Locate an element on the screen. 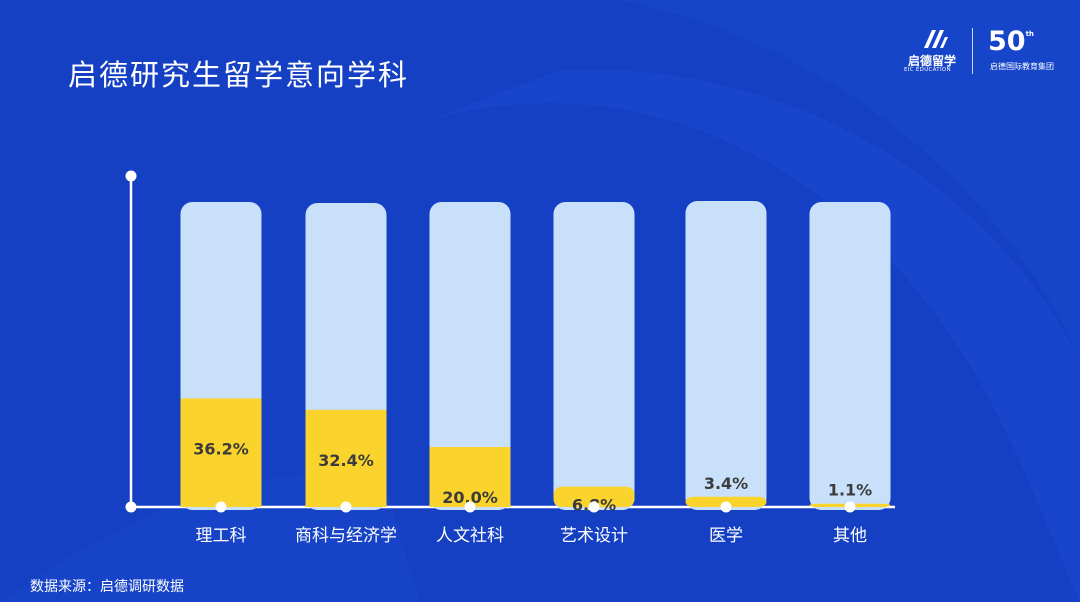 This screenshot has width=1080, height=602. x-tick-label: 商科与经济学 is located at coordinates (346, 536).